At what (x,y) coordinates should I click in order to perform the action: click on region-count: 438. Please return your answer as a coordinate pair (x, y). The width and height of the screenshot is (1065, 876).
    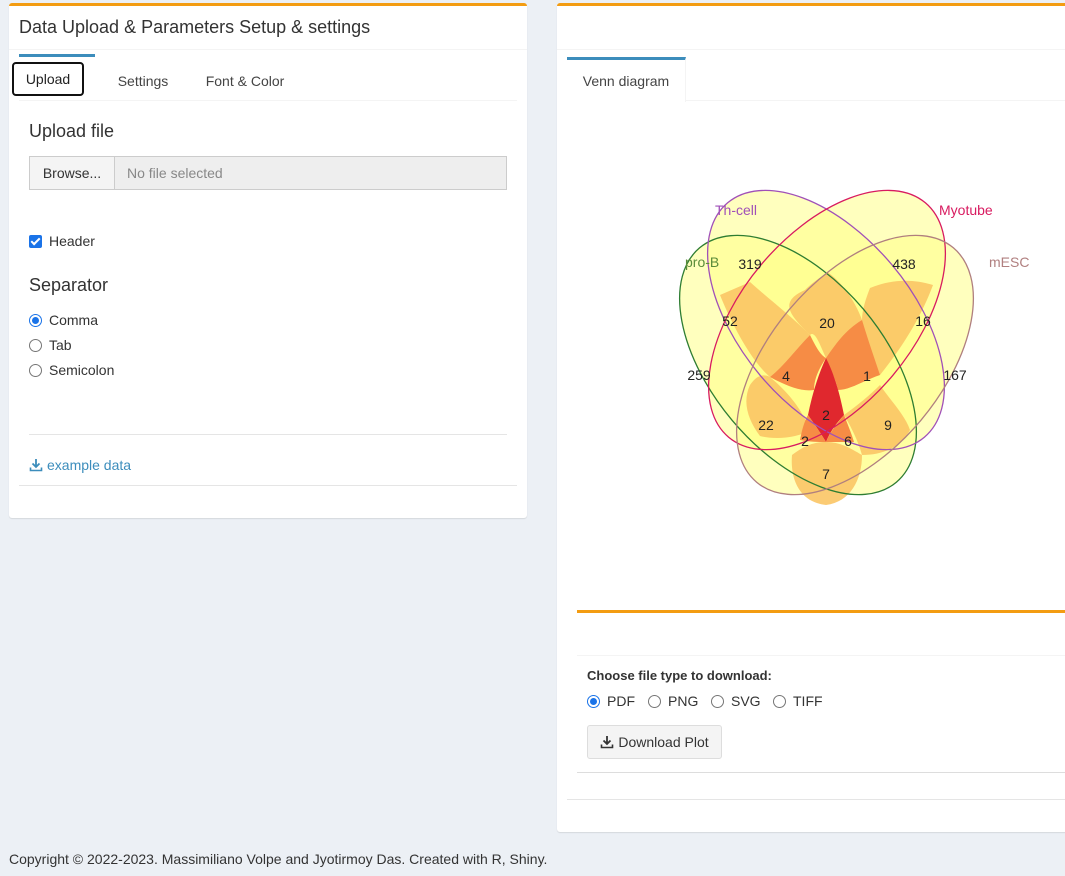
    Looking at the image, I should click on (904, 264).